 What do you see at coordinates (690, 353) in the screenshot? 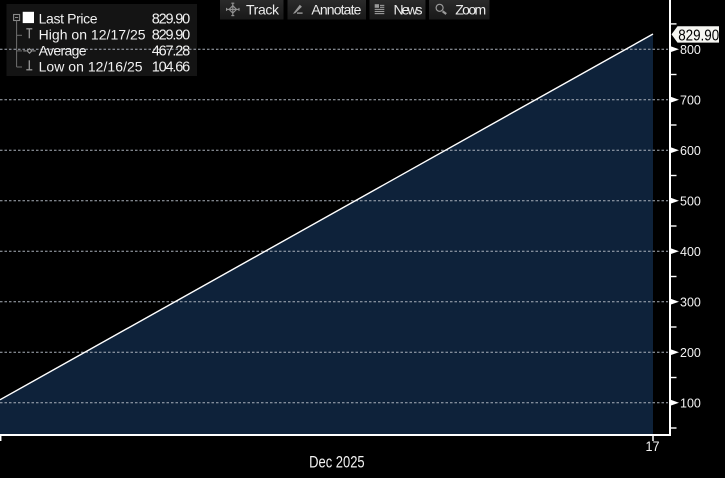
I see `svg-text: 200` at bounding box center [690, 353].